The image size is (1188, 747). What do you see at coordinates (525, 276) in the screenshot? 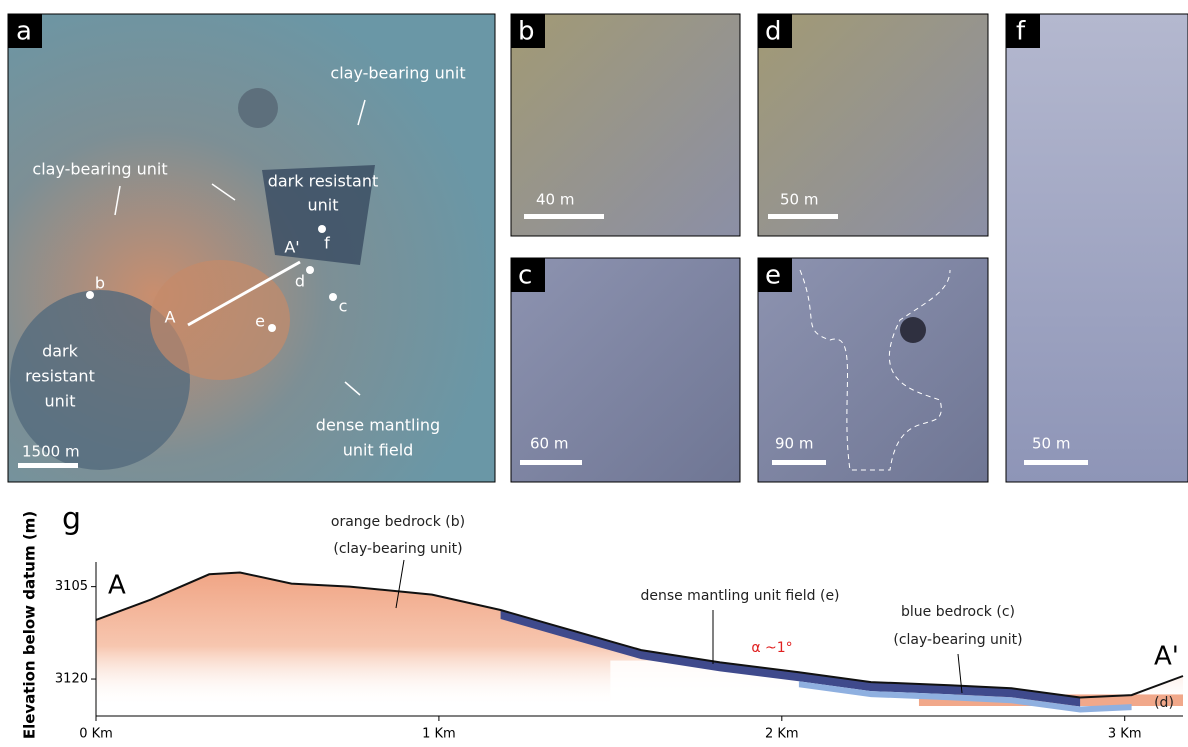
I see `panel-label: c` at bounding box center [525, 276].